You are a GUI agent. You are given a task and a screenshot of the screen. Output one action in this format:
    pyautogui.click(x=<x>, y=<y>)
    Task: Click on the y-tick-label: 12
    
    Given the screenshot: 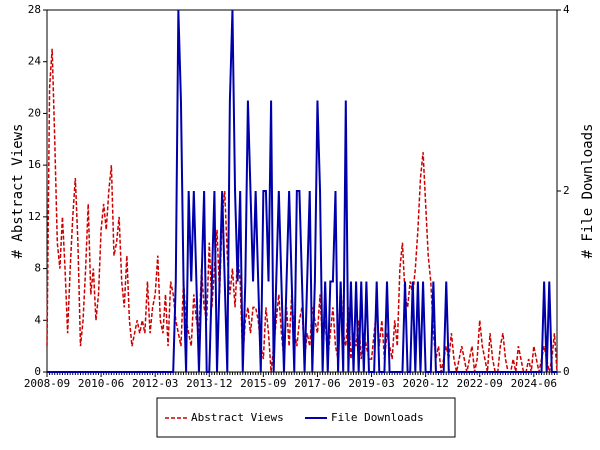 What is the action you would take?
    pyautogui.click(x=34, y=216)
    